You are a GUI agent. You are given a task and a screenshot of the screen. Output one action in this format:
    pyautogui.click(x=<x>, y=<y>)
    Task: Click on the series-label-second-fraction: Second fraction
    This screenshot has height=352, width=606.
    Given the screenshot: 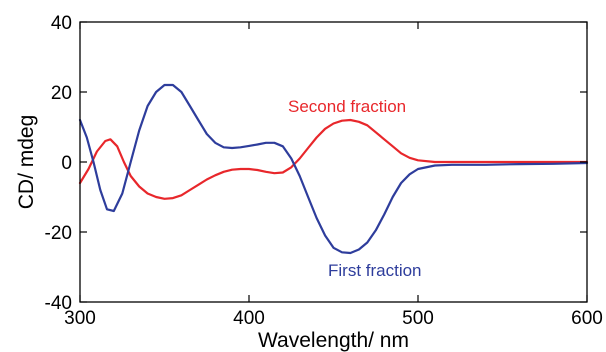 What is the action you would take?
    pyautogui.click(x=347, y=106)
    